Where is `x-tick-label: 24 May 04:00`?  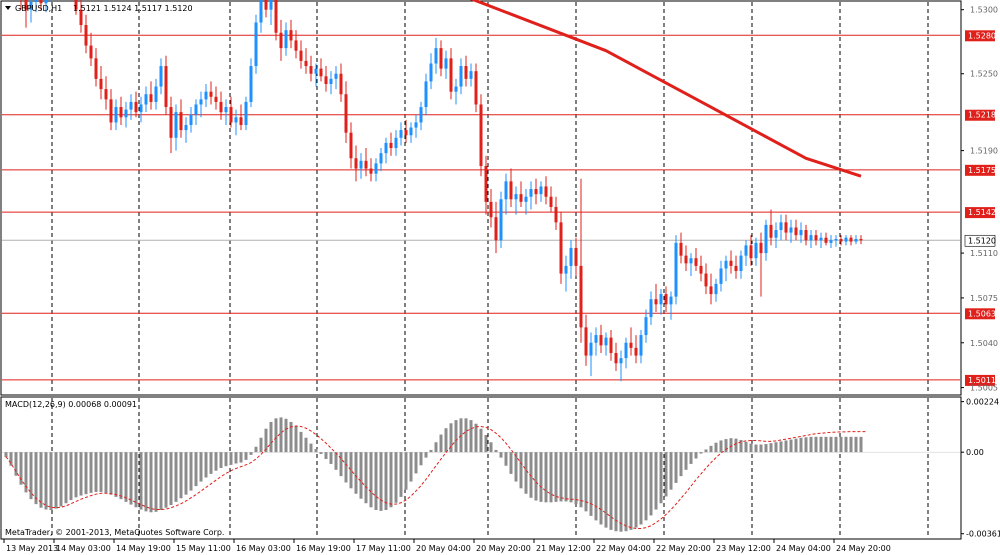
x-tick-label: 24 May 04:00 is located at coordinates (803, 548).